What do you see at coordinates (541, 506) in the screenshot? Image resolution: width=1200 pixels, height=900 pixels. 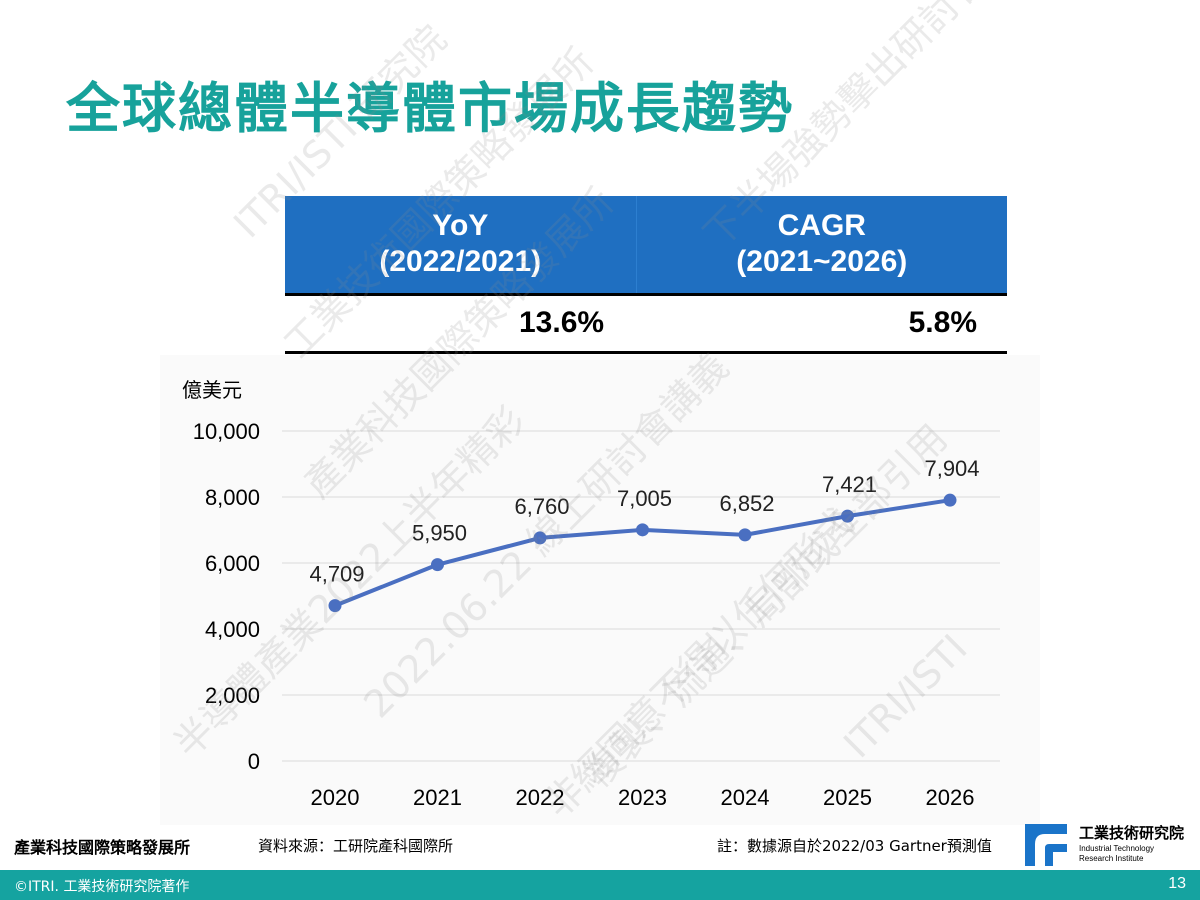 I see `data-label: 6,760` at bounding box center [541, 506].